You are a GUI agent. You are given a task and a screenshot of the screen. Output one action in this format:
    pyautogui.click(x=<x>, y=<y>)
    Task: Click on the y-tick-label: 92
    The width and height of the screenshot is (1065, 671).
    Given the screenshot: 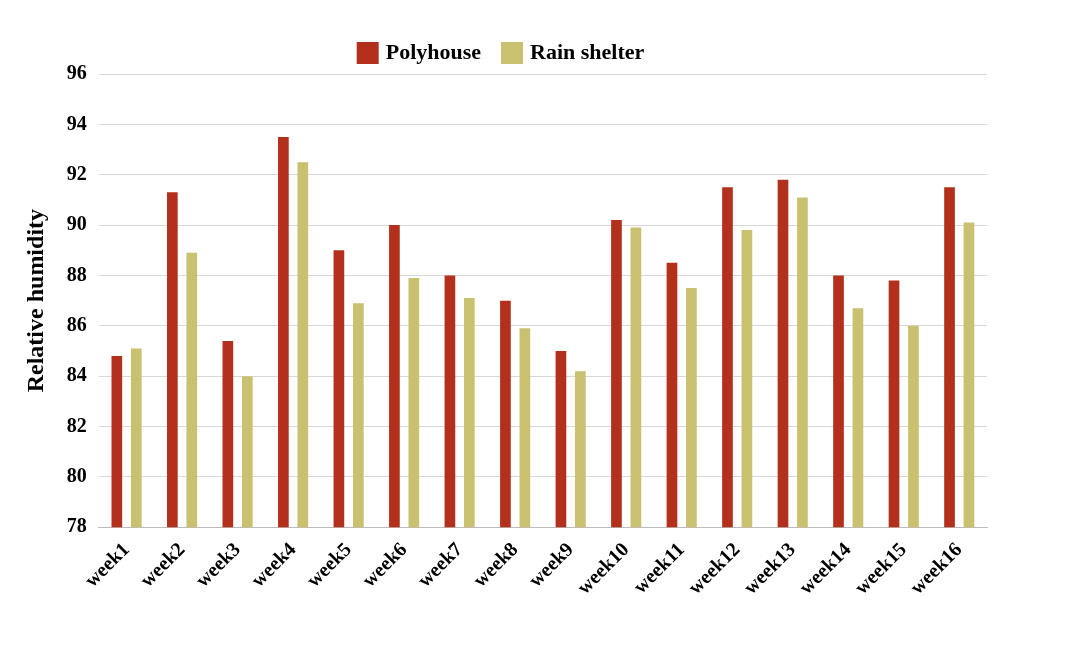 What is the action you would take?
    pyautogui.click(x=76, y=172)
    